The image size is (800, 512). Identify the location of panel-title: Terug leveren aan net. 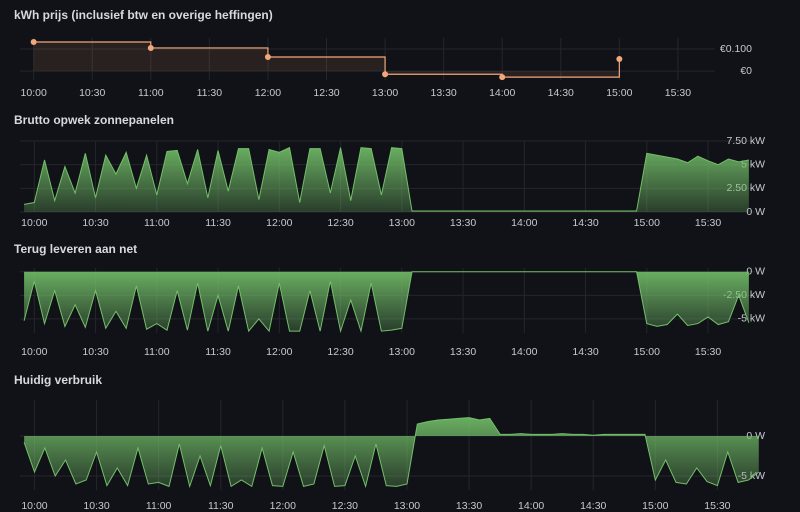
(75, 249).